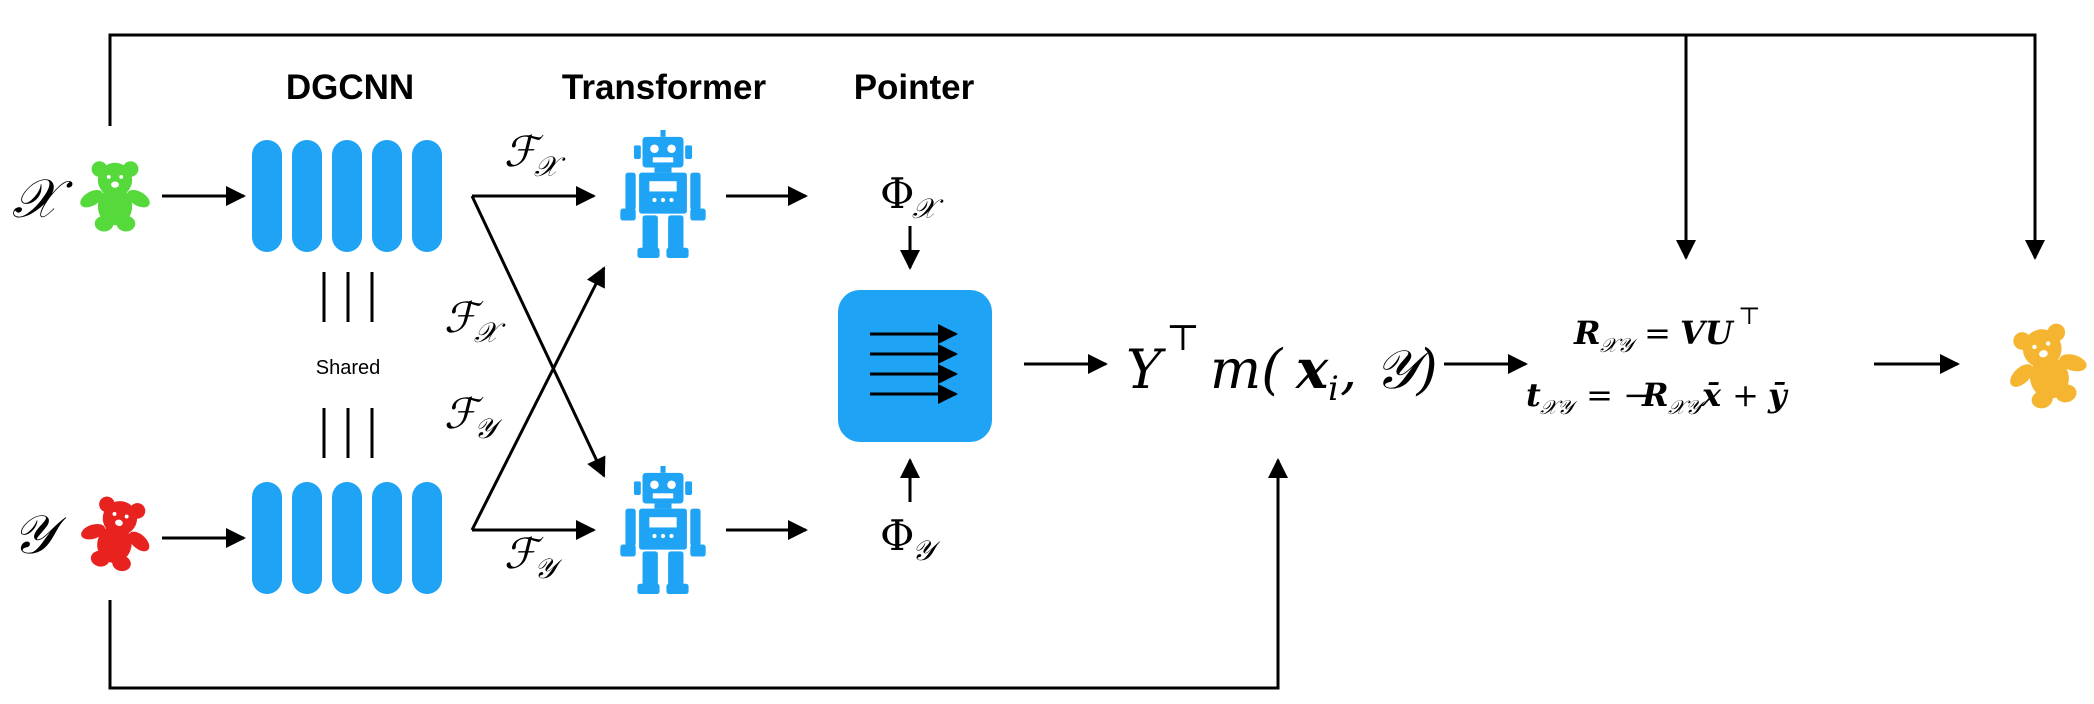 The image size is (2094, 704). What do you see at coordinates (1389, 369) in the screenshot?
I see `svg-text: , 𝒴)` at bounding box center [1389, 369].